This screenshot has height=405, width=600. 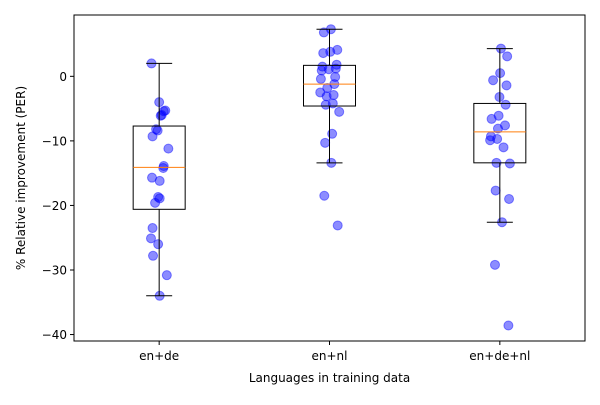 What do you see at coordinates (159, 356) in the screenshot?
I see `x-tick-label: en+de` at bounding box center [159, 356].